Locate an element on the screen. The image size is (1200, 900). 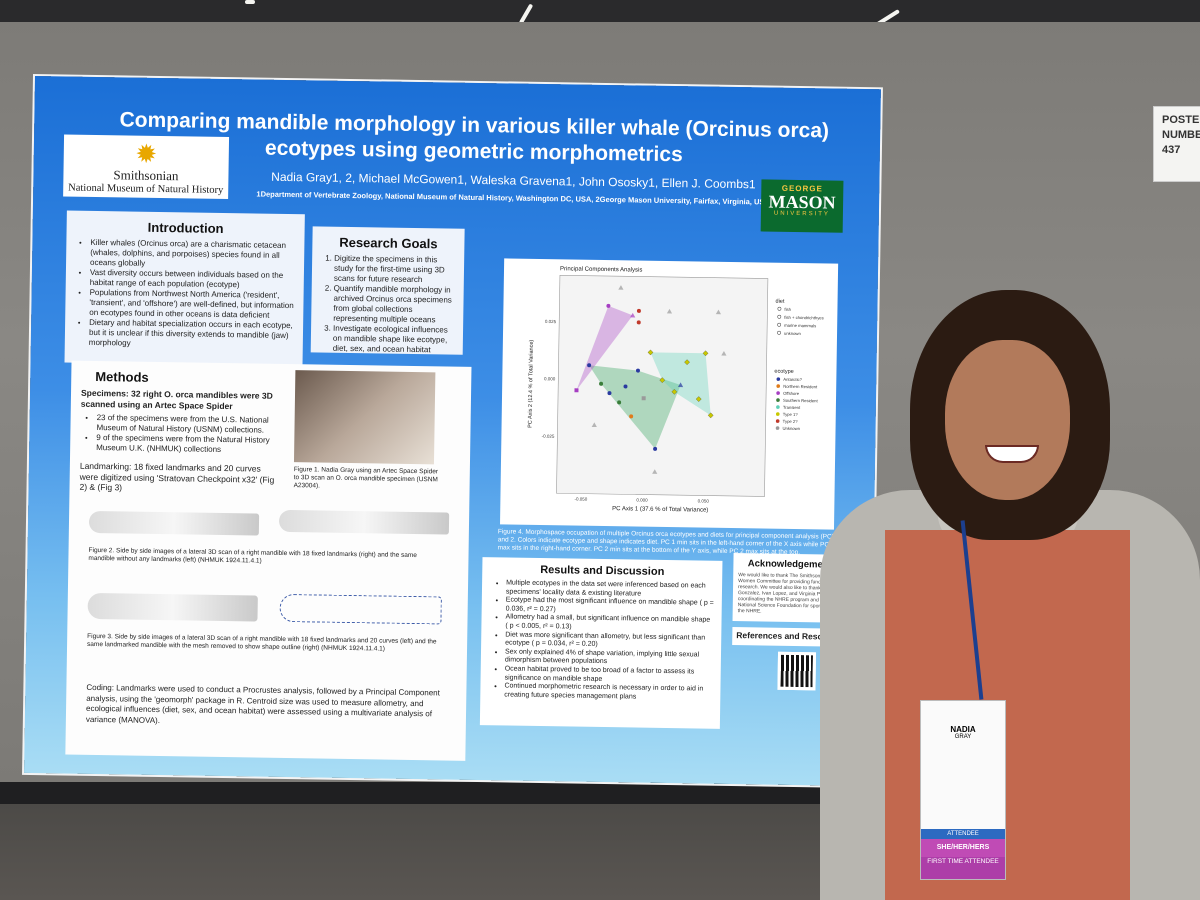
smithsonian-logo-line2: National Museum of Natural History is located at coordinates (146, 189).